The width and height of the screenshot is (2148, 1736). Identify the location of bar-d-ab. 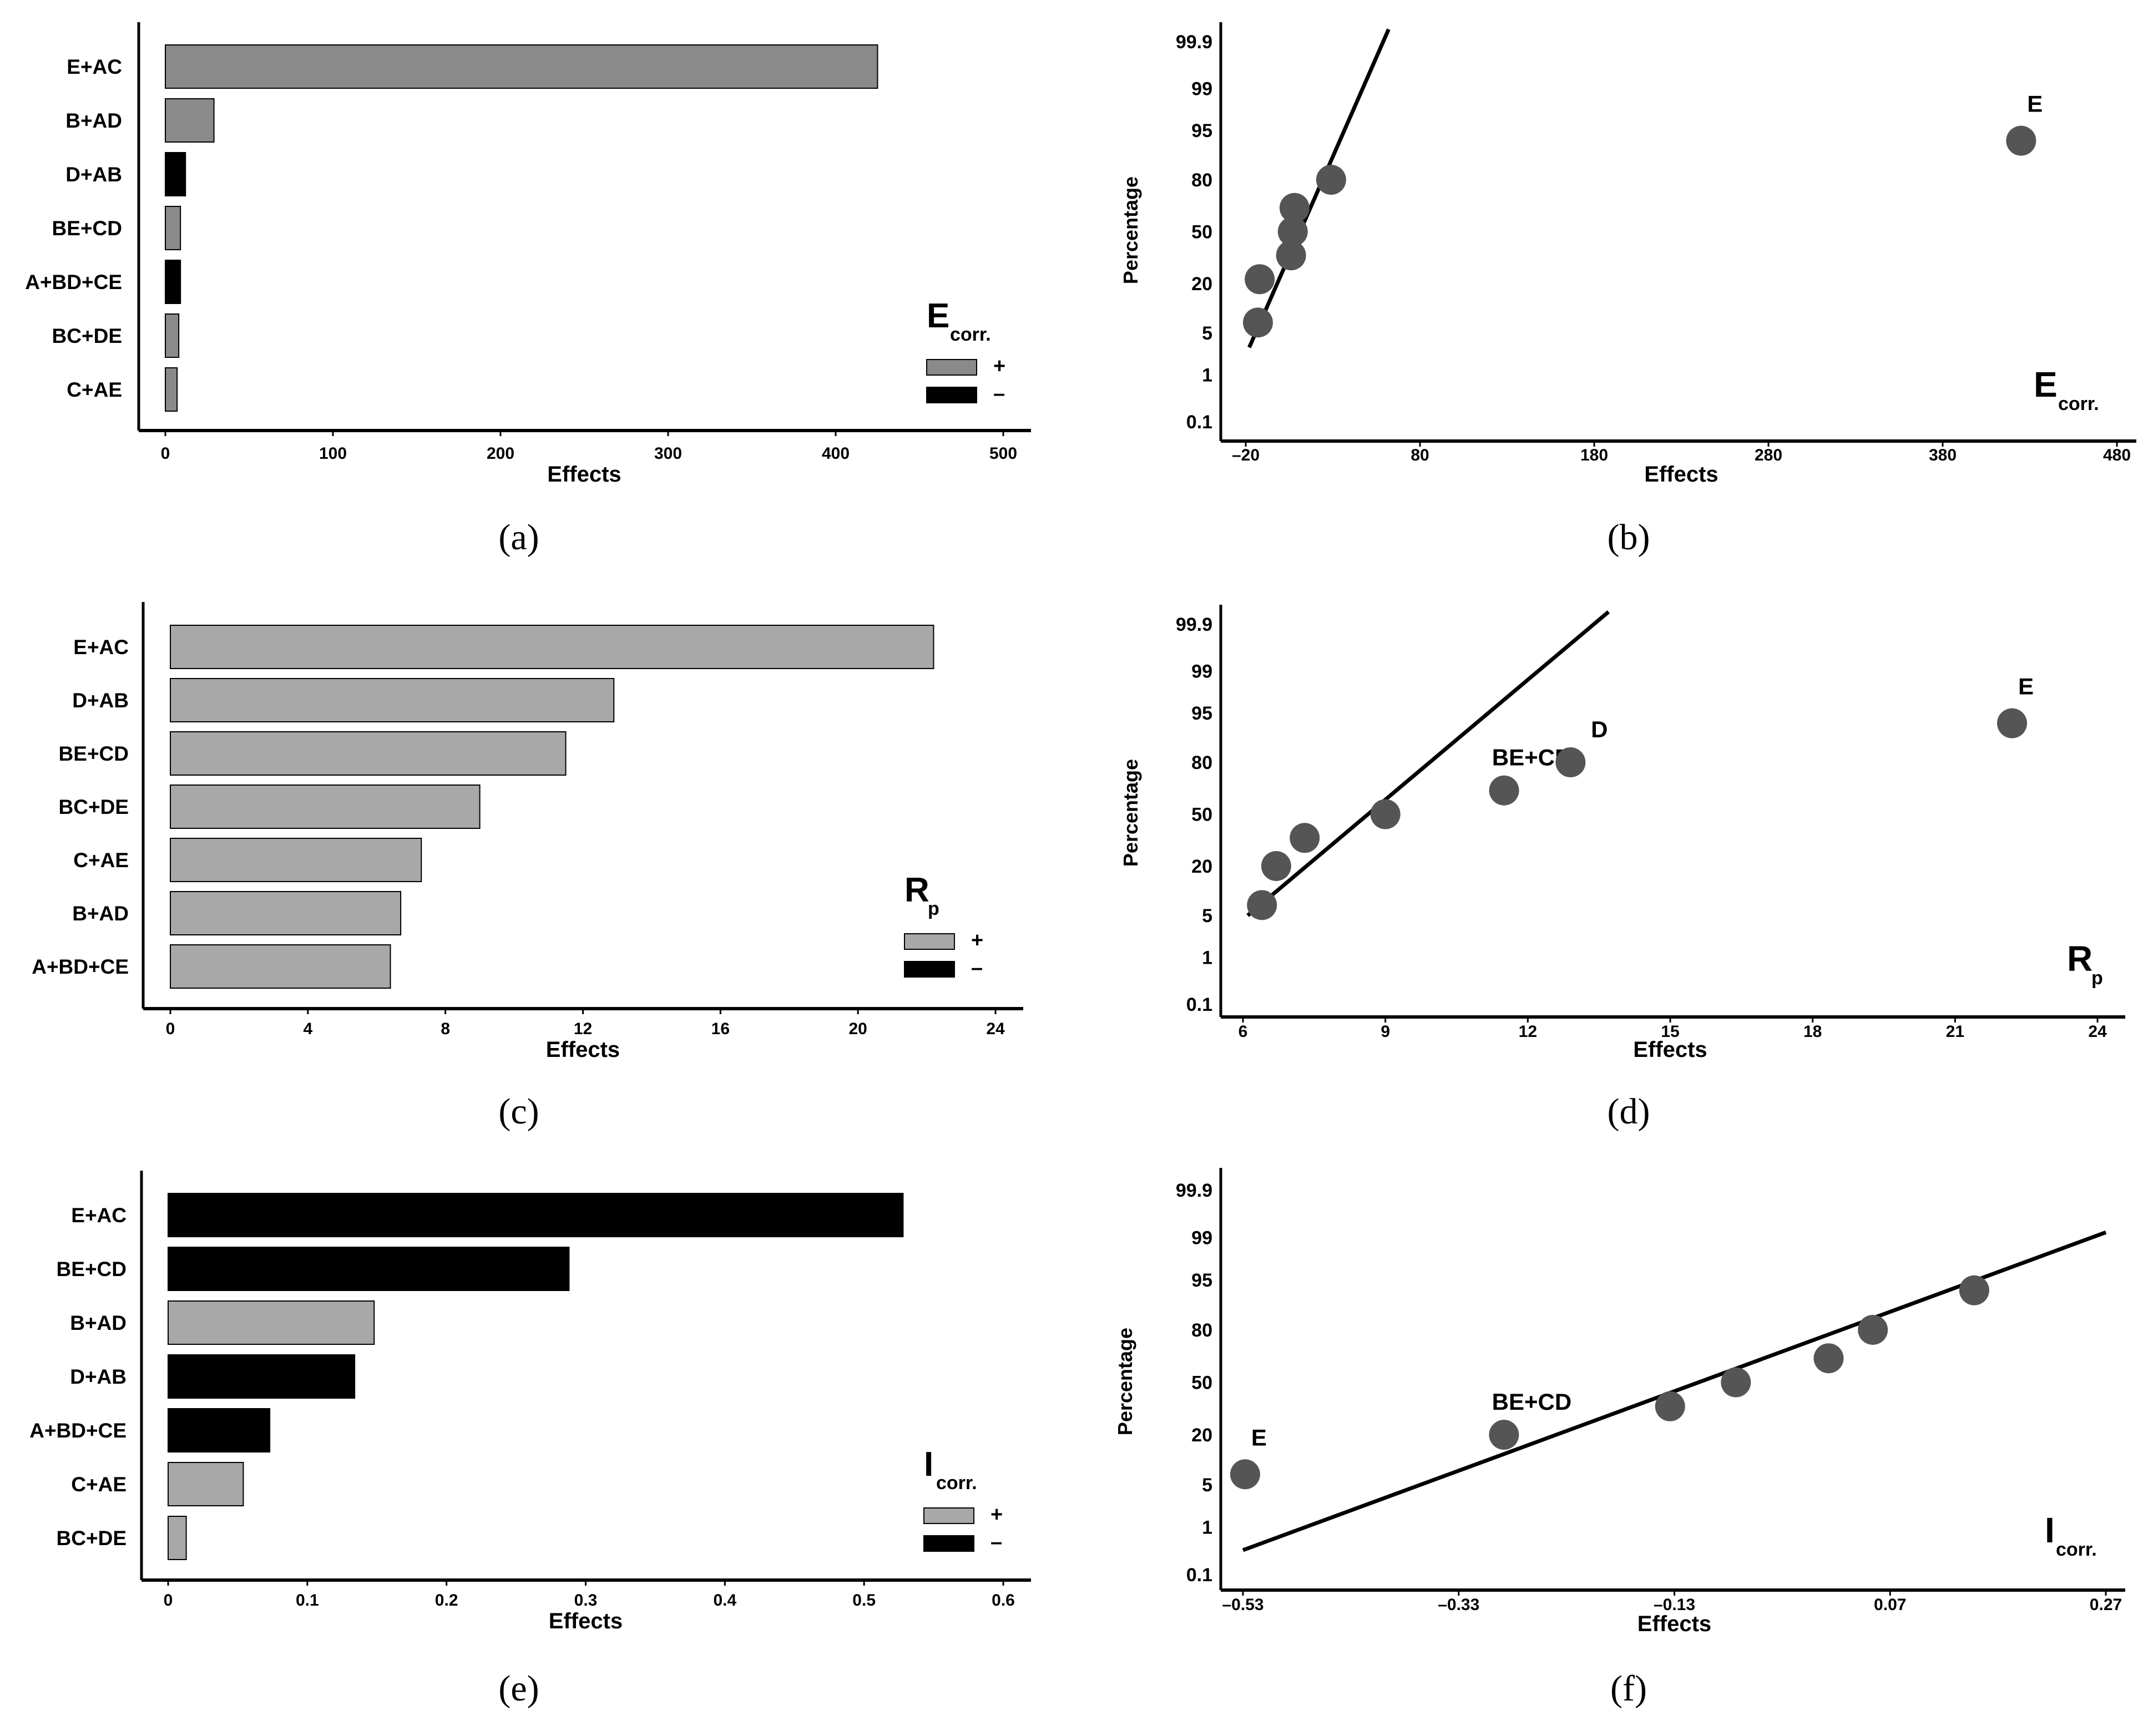
(176, 174).